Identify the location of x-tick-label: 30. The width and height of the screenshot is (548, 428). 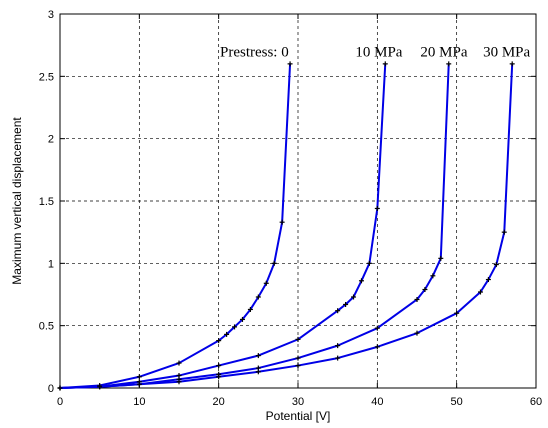
(298, 402).